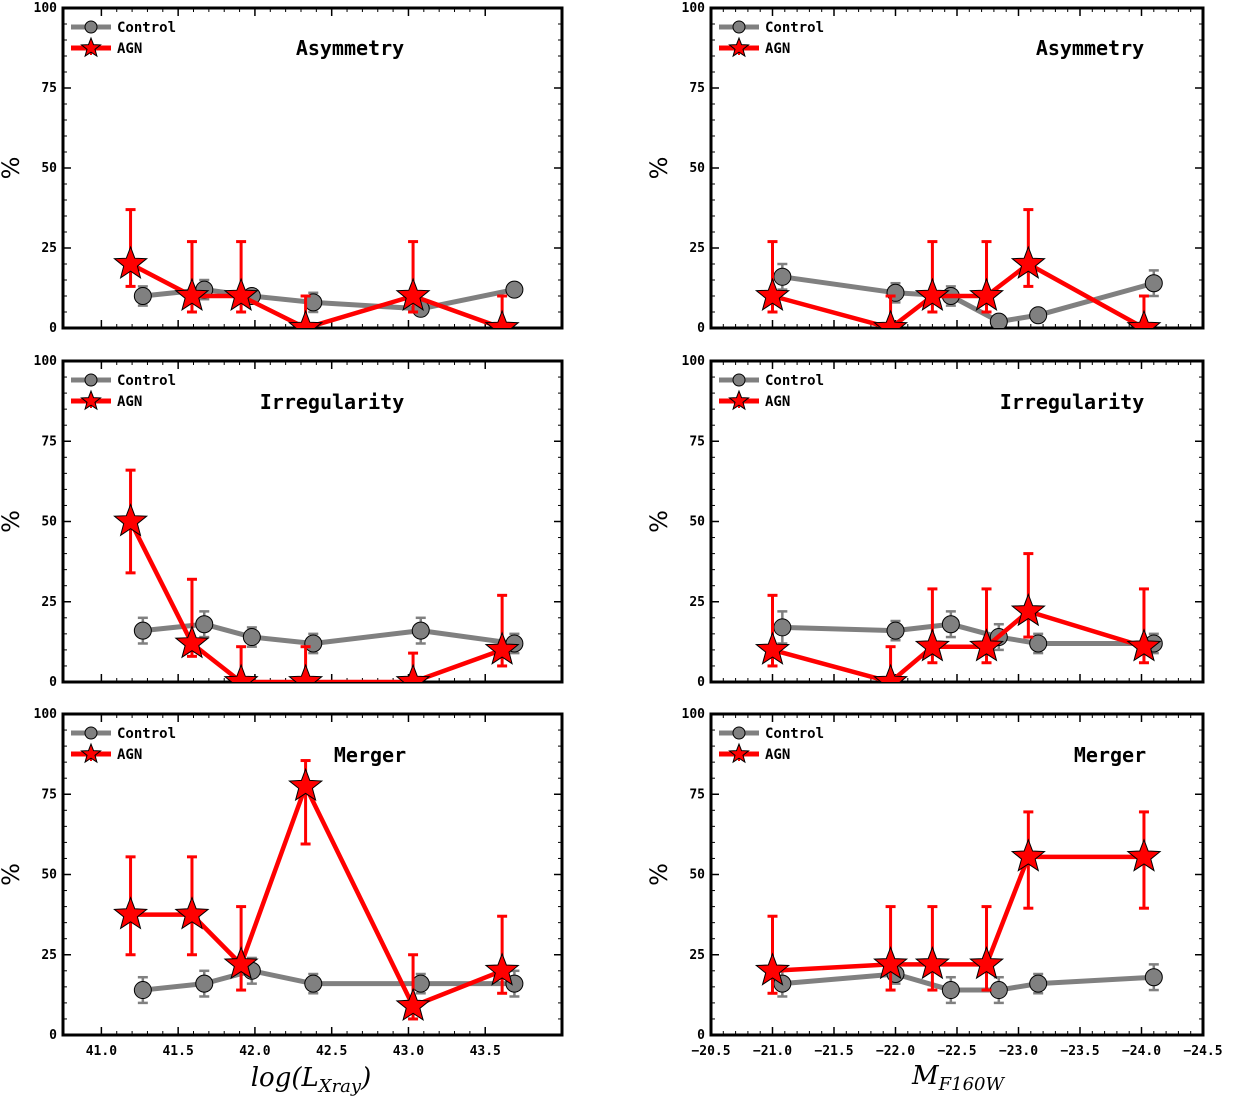 The width and height of the screenshot is (1238, 1097). Describe the element at coordinates (1090, 48) in the screenshot. I see `panel-title: Asymmetry` at that location.